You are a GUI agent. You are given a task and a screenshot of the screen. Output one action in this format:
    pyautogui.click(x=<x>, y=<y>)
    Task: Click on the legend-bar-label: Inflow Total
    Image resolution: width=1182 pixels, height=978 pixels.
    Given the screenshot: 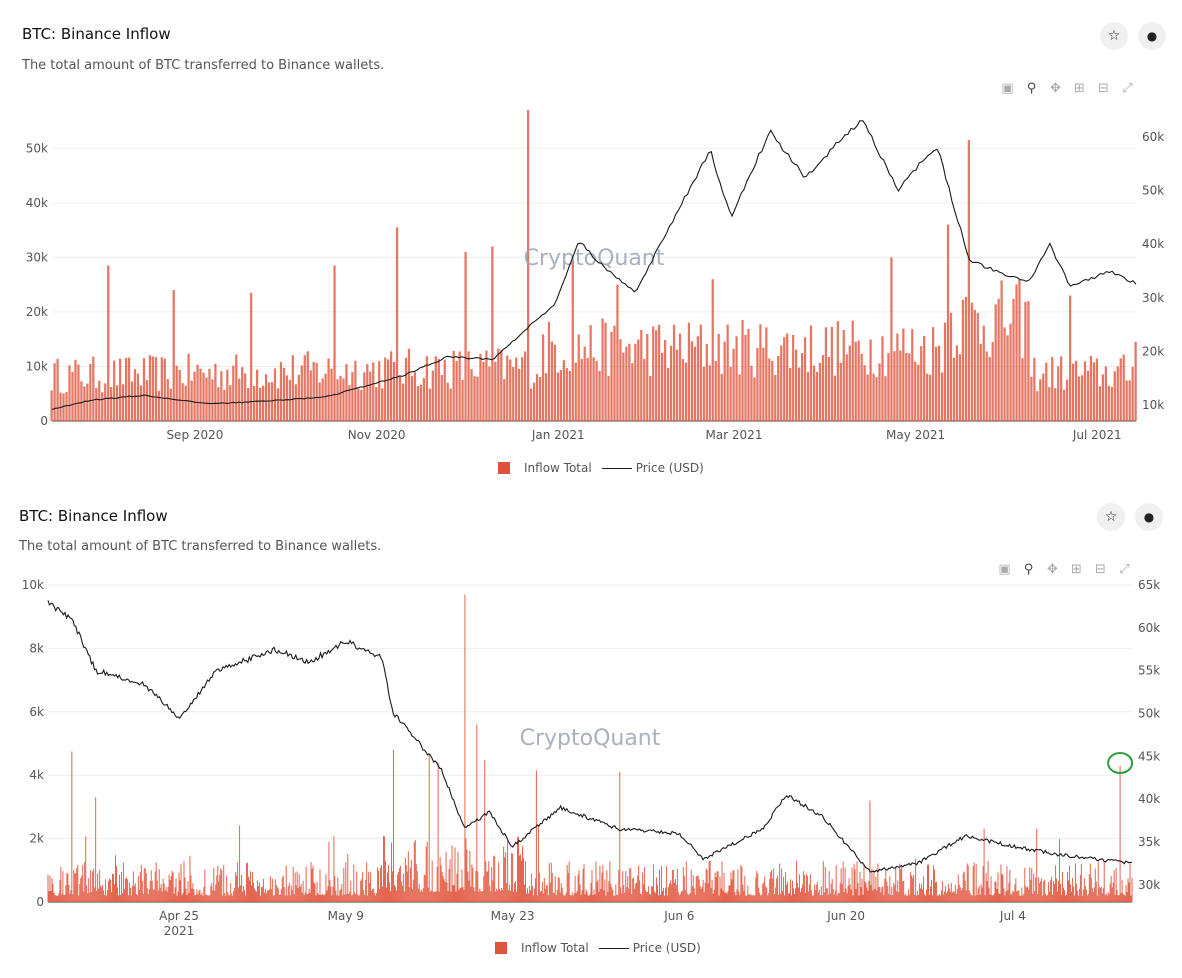 What is the action you would take?
    pyautogui.click(x=558, y=468)
    